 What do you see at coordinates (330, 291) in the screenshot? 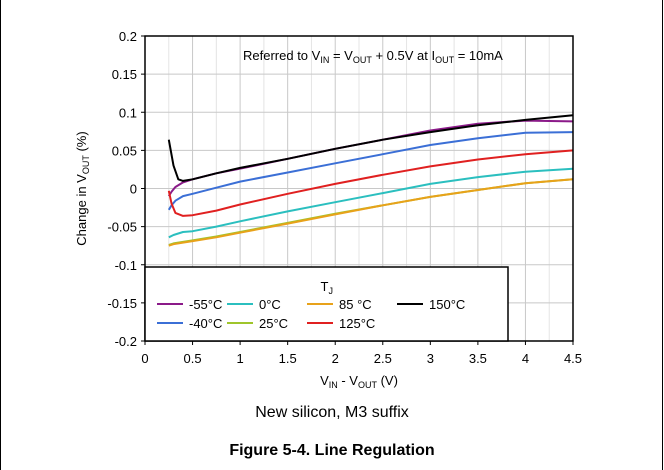
I see `legend-title-sub: J` at bounding box center [330, 291].